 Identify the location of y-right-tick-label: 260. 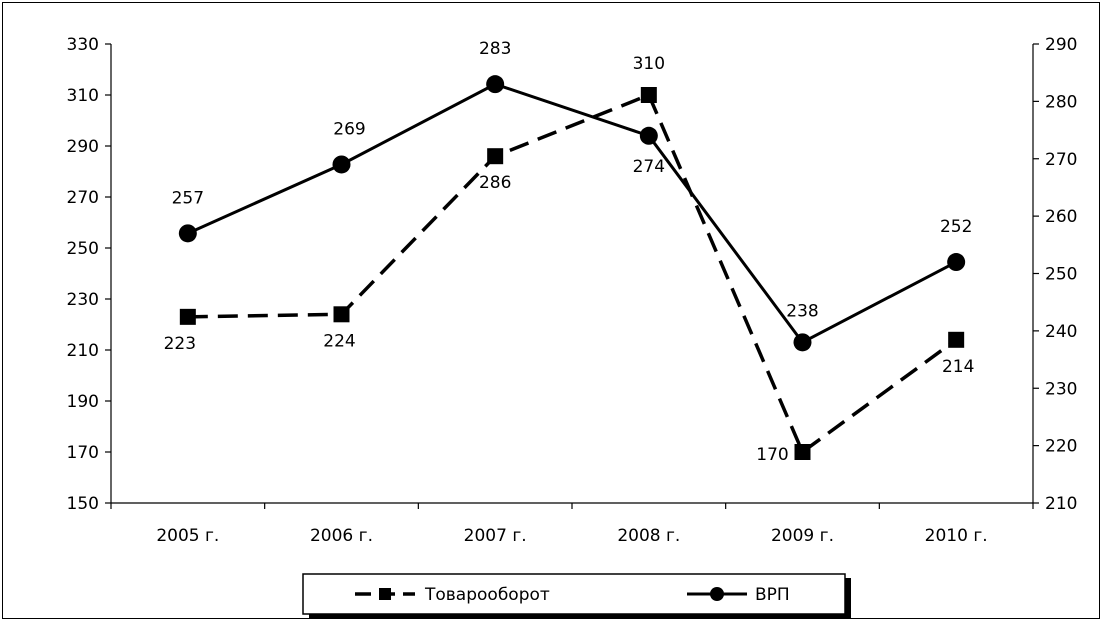
(1061, 217).